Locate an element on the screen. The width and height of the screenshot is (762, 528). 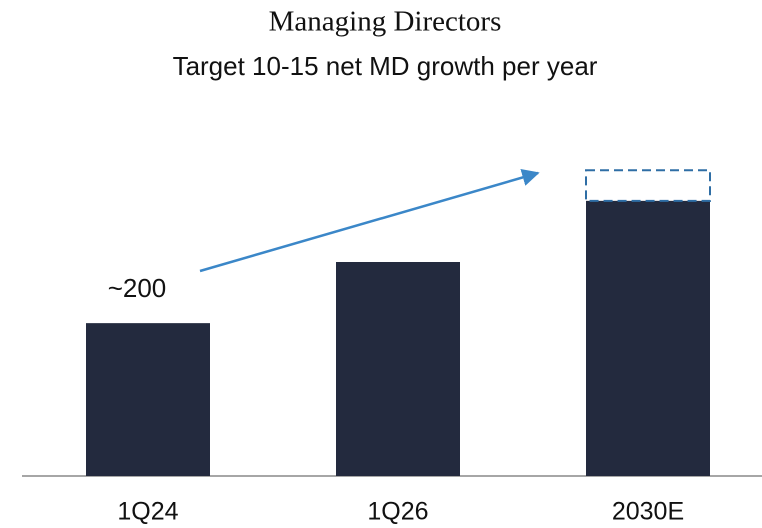
x-tick-label: 1Q26 is located at coordinates (397, 512).